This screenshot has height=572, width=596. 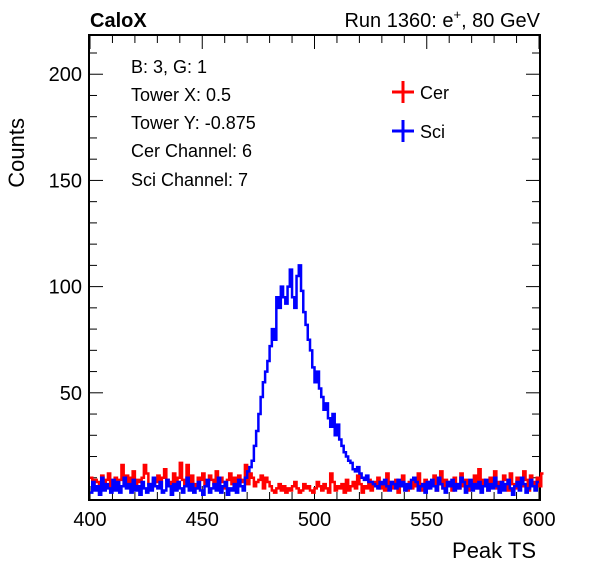 I want to click on header-right-suffix: , 80 GeV, so click(x=501, y=21).